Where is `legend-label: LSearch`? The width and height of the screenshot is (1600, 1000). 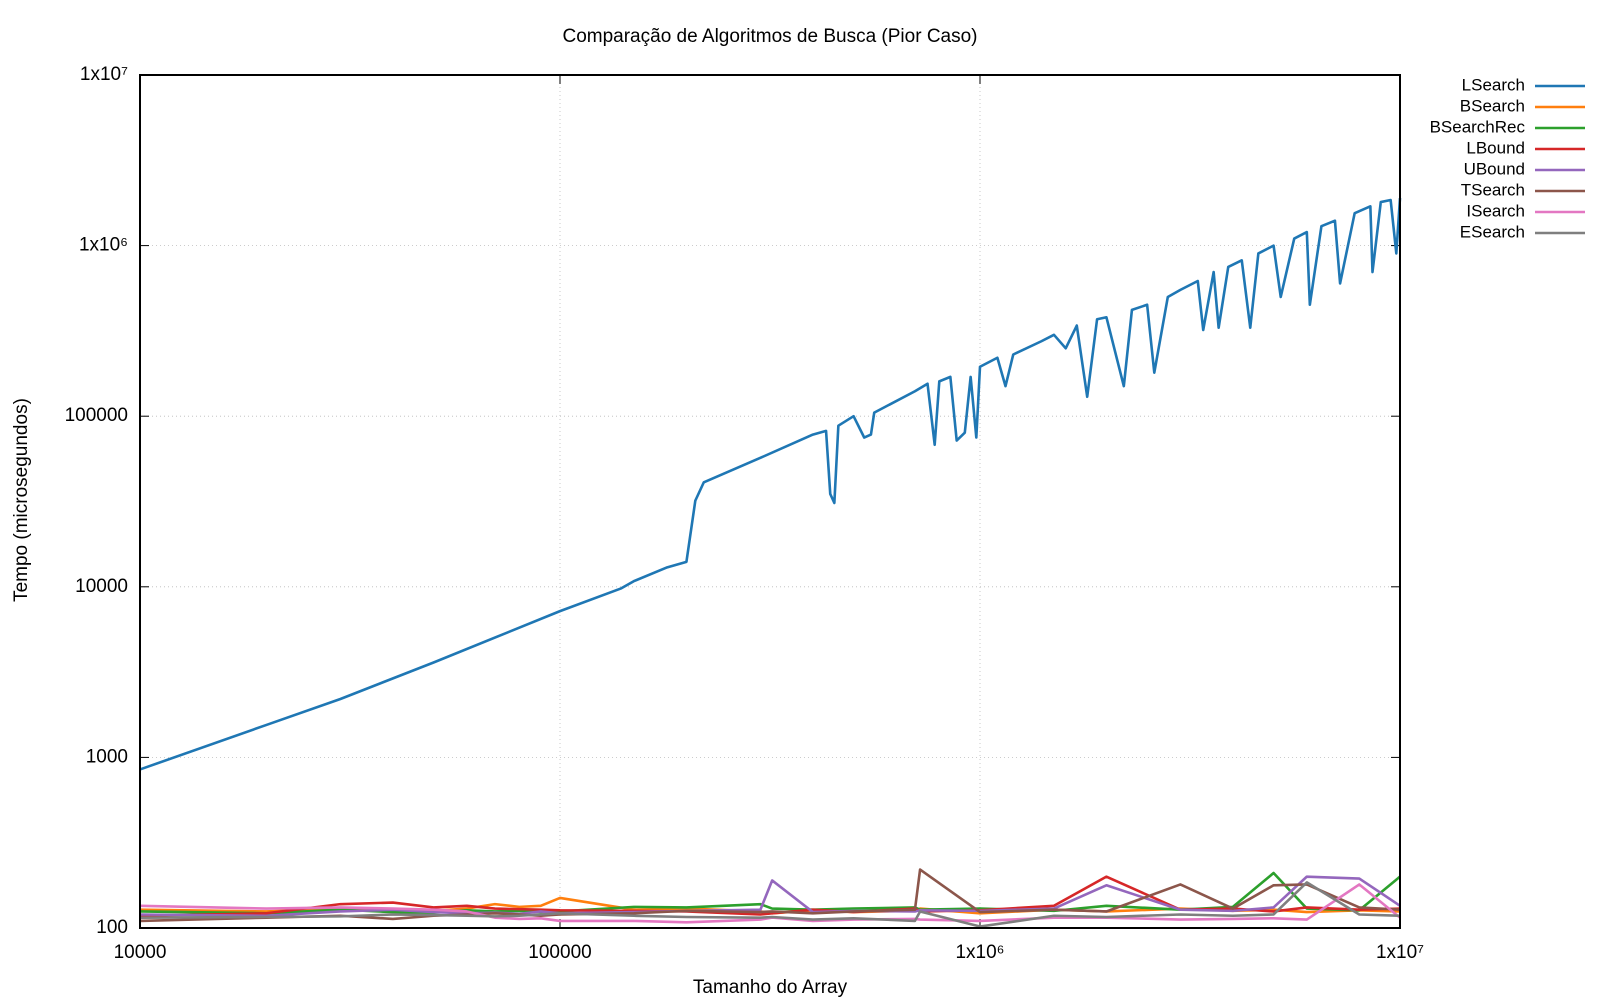 legend-label: LSearch is located at coordinates (1493, 84).